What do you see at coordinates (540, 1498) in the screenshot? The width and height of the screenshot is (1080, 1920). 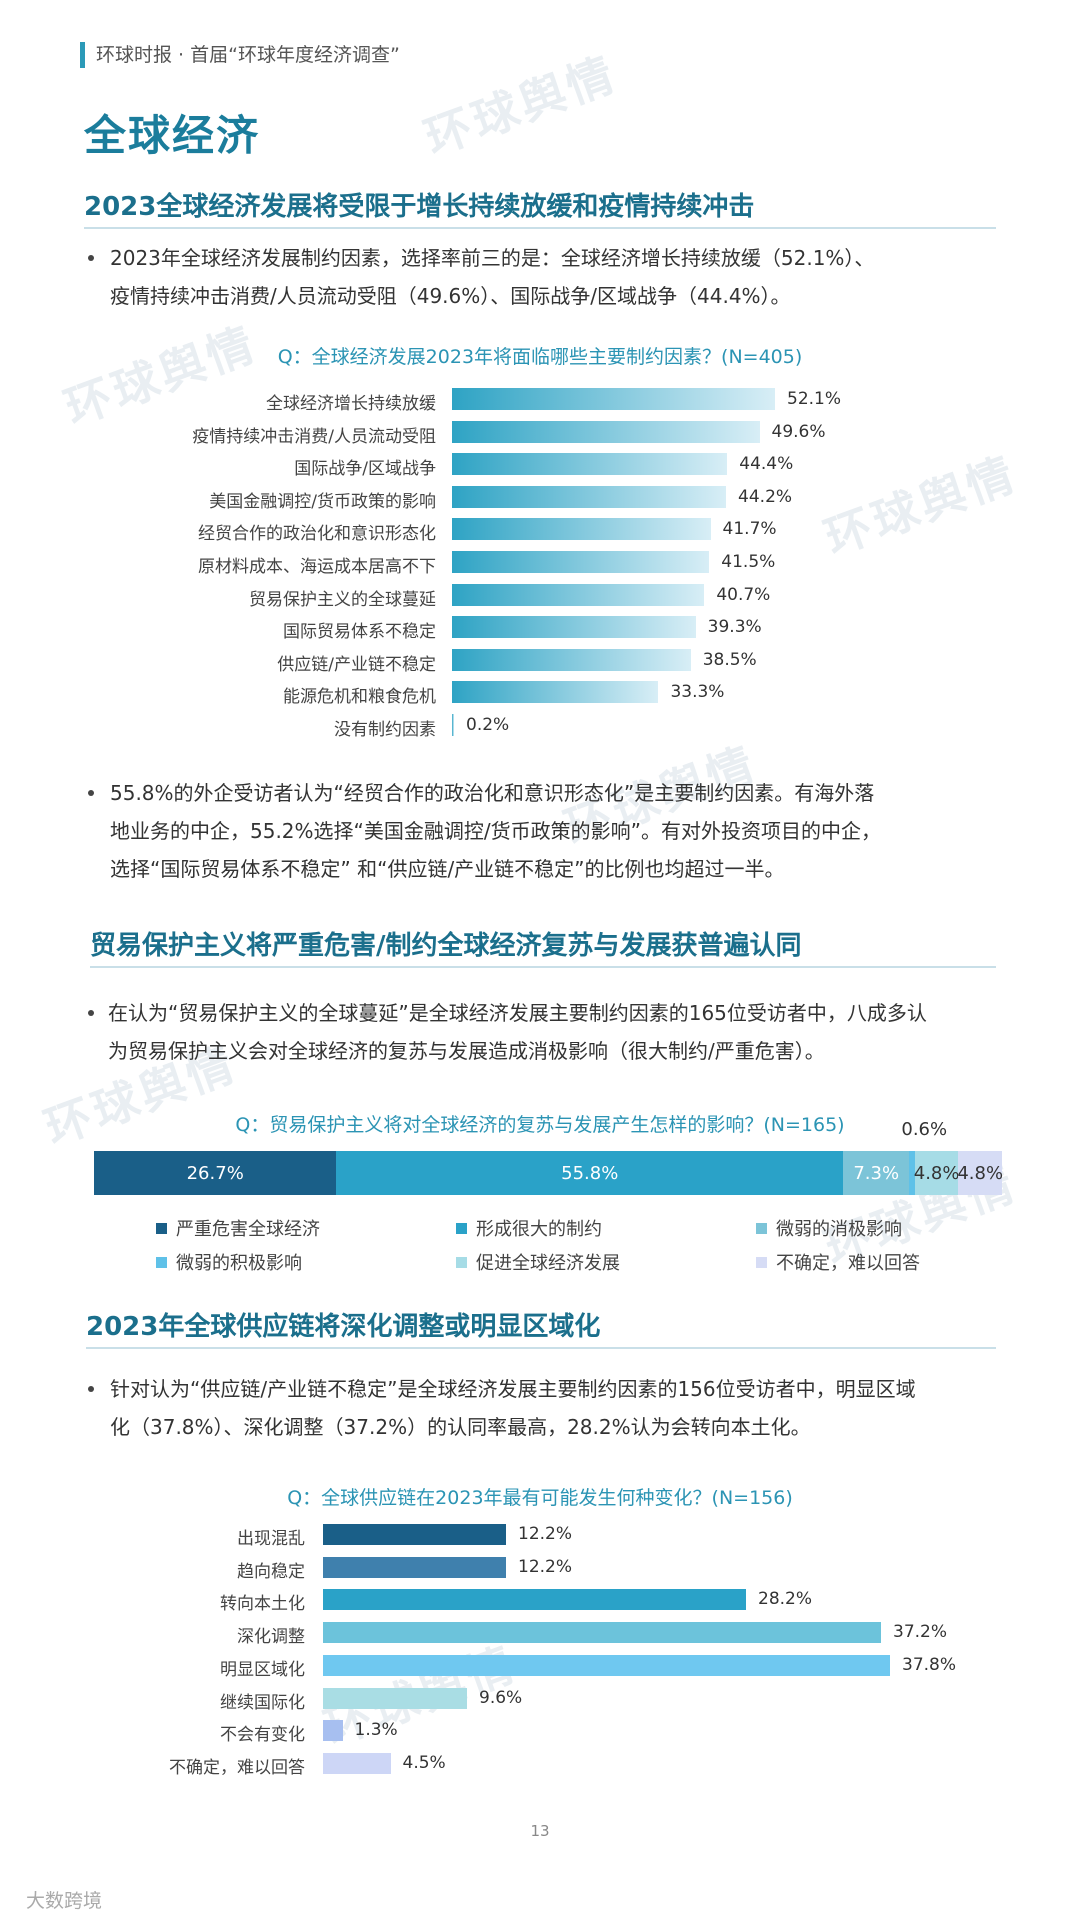 I see `chart-title: Q：全球供应链在2023年最有可能发生何种变化？(N=156)` at bounding box center [540, 1498].